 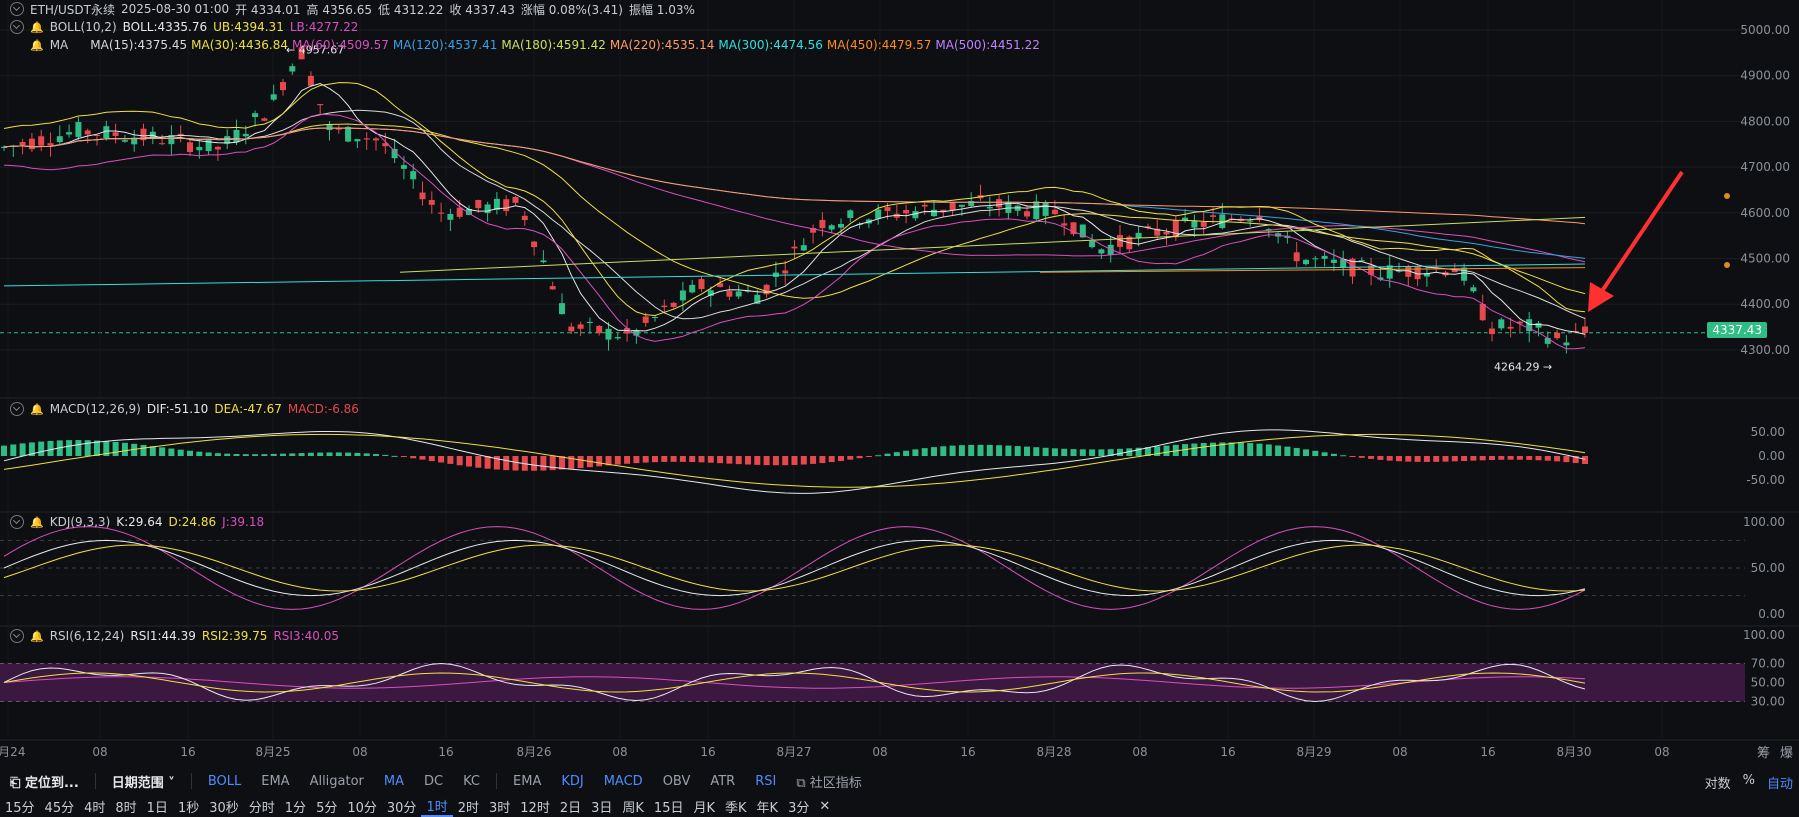 What do you see at coordinates (275, 781) in the screenshot?
I see `main-indicator-1: EMA` at bounding box center [275, 781].